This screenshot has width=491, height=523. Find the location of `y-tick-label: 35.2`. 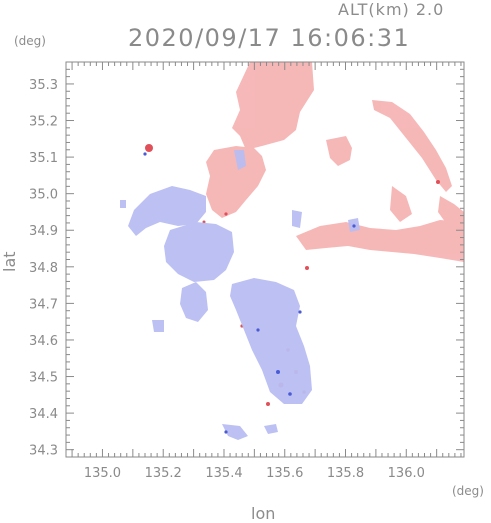

y-tick-label: 35.2 is located at coordinates (43, 122).